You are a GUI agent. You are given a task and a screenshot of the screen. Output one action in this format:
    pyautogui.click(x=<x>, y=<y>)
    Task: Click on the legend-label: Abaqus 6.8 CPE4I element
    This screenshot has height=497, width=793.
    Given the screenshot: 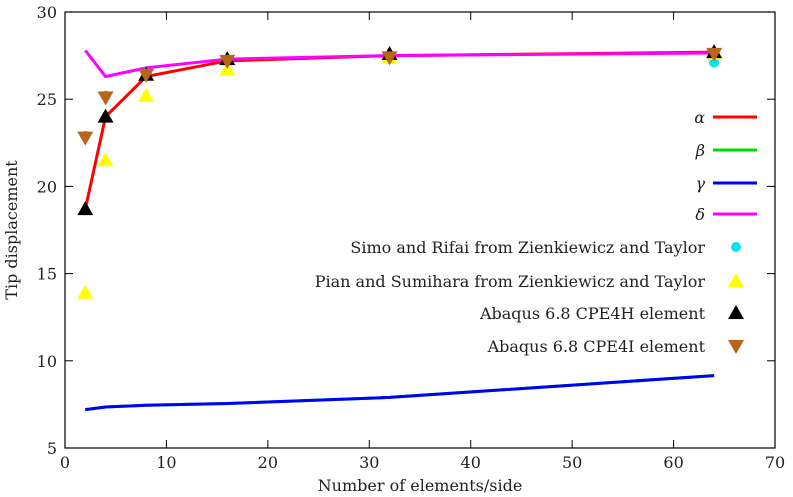 What is the action you would take?
    pyautogui.click(x=596, y=346)
    